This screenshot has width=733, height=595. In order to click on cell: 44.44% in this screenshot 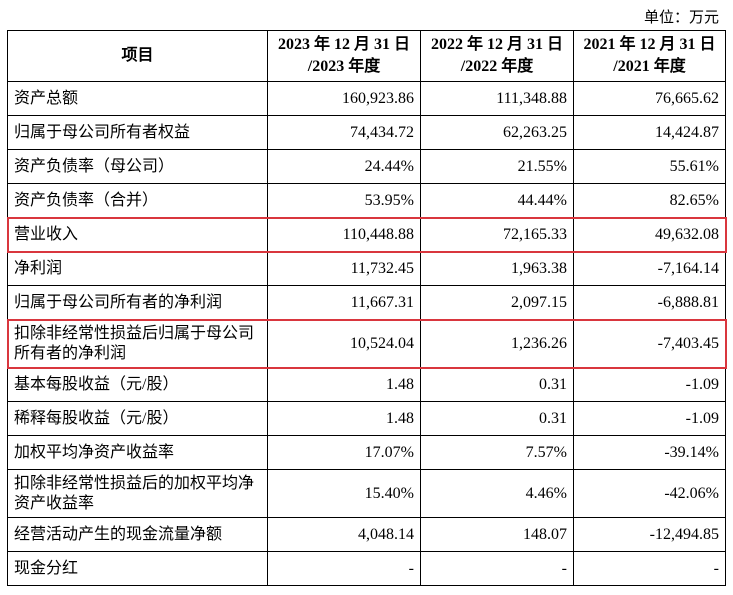, I will do `click(497, 200)`.